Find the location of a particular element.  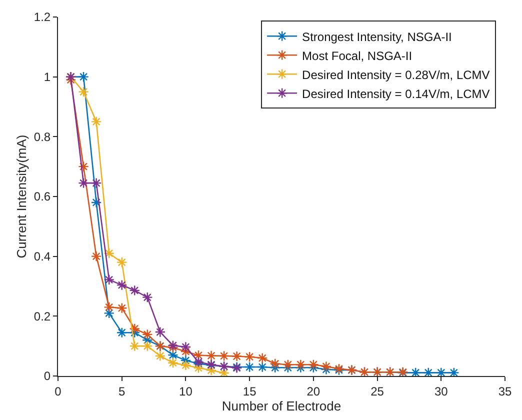

x-axis-title: Number of Electrode is located at coordinates (282, 406).